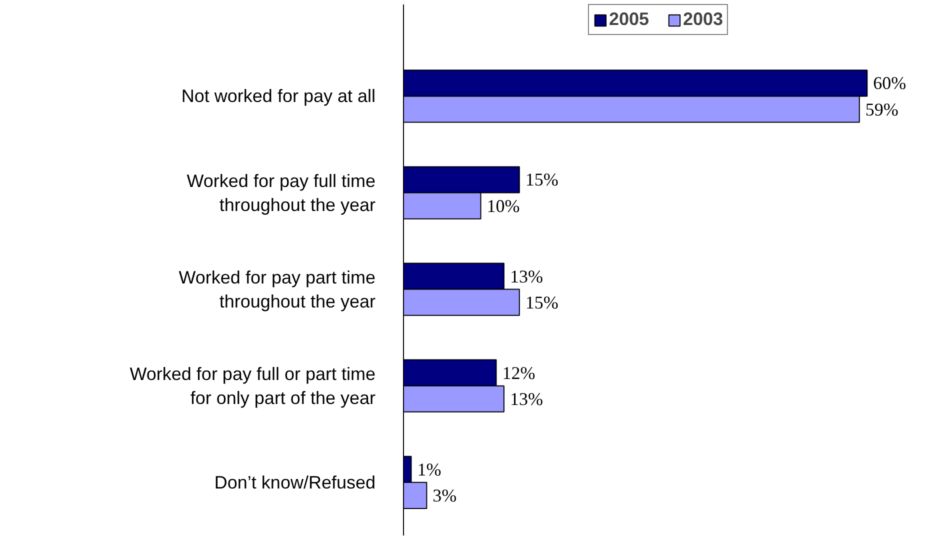 The image size is (931, 539). What do you see at coordinates (881, 109) in the screenshot?
I see `data-label: 59%` at bounding box center [881, 109].